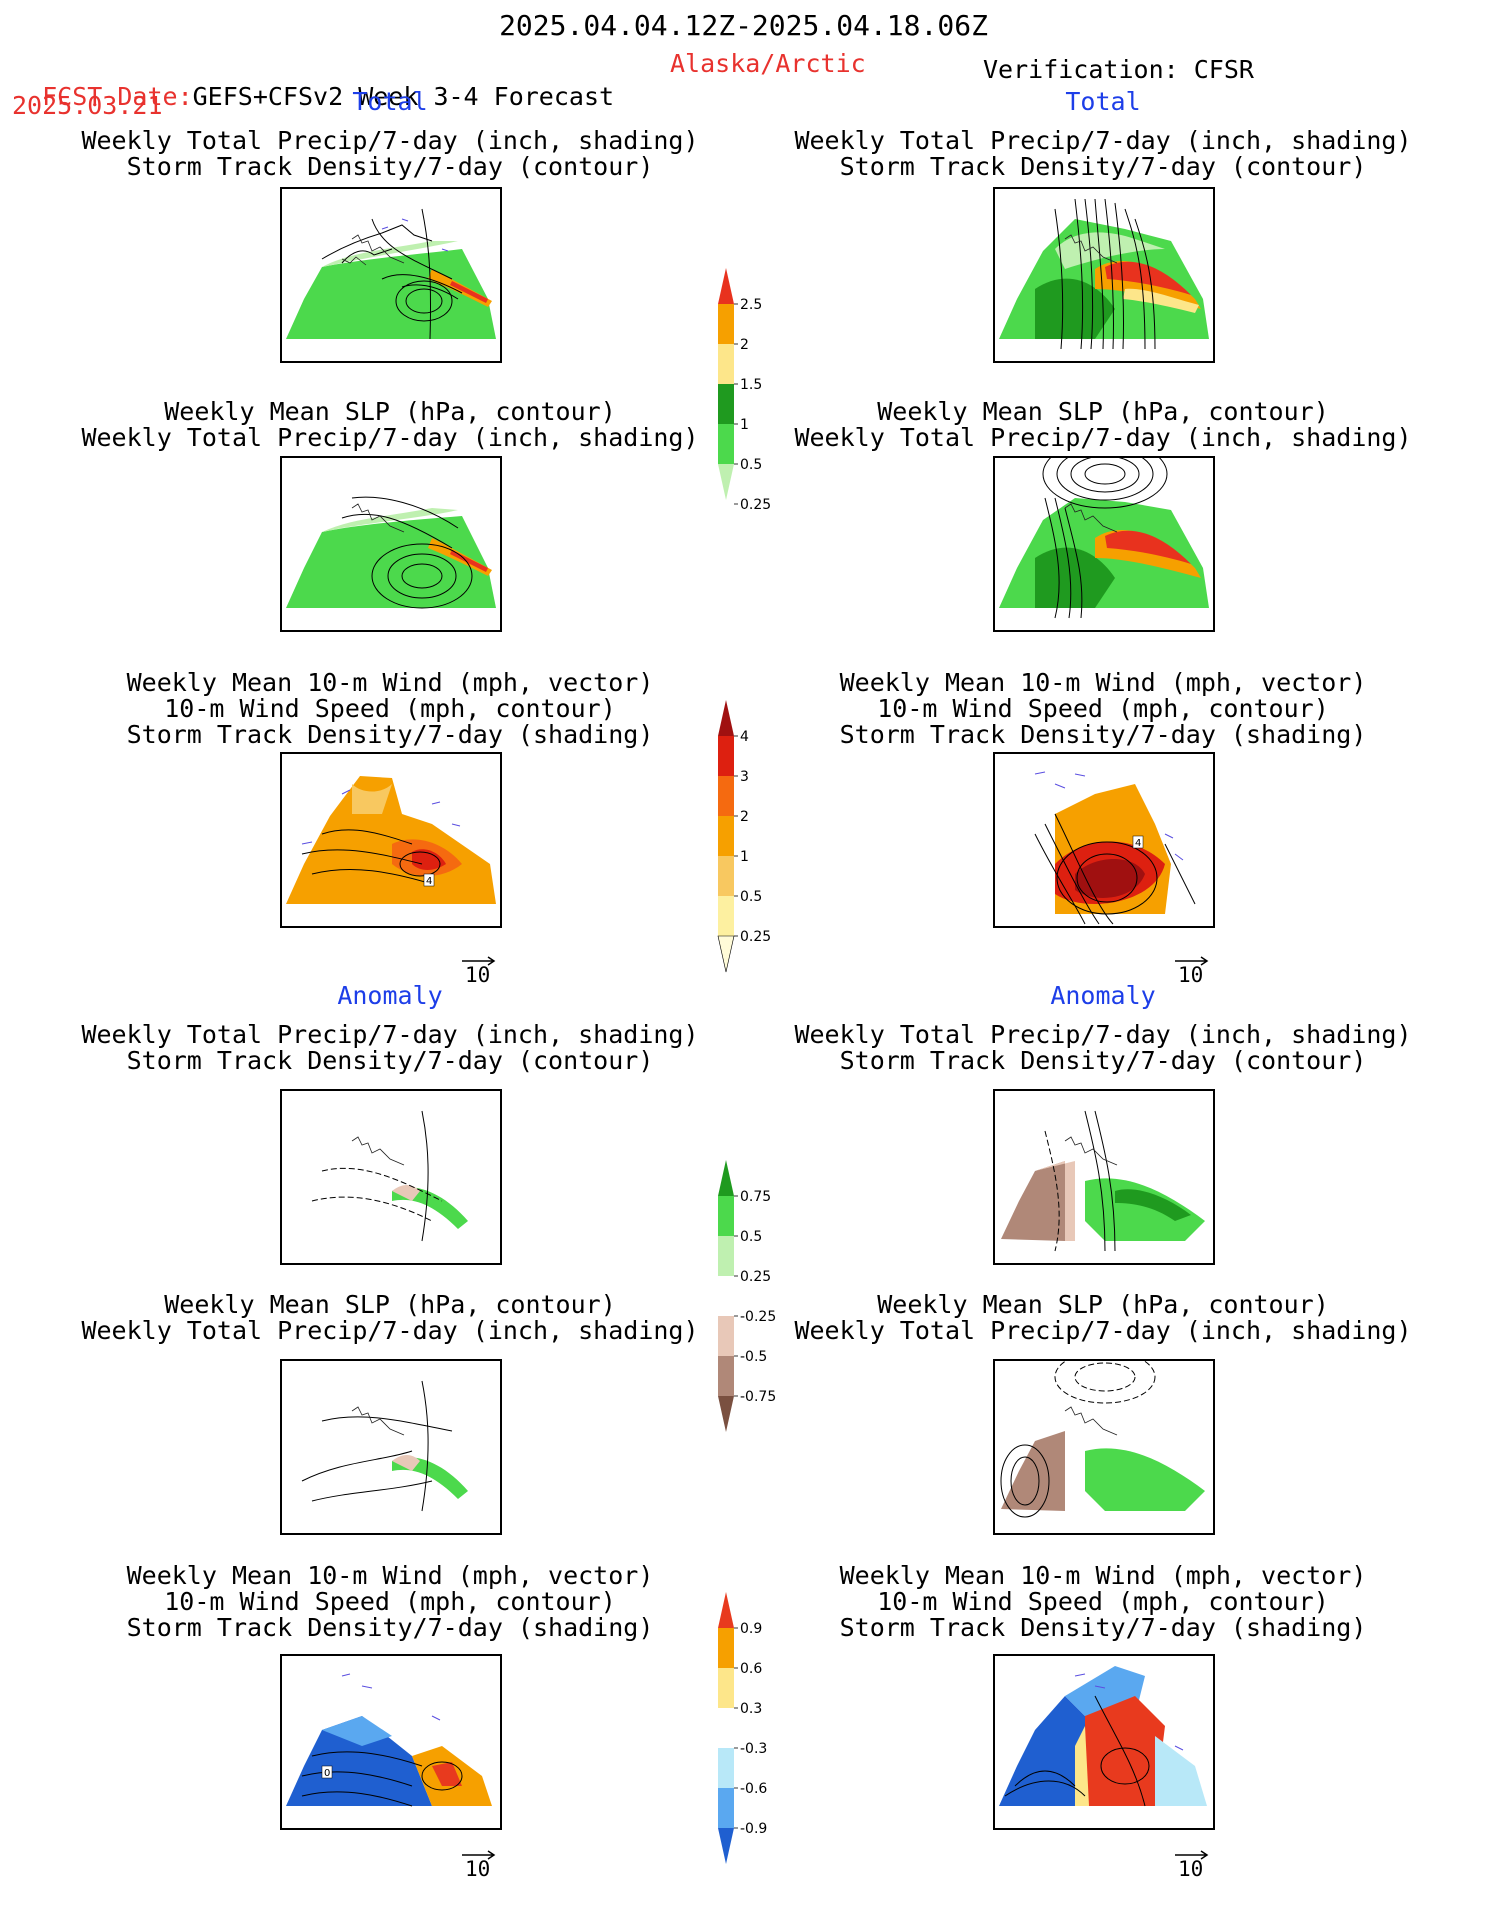 Image resolution: width=1487 pixels, height=1925 pixels. I want to click on colorbar-precip-anom: 0.75 0.5 0.25 -0.25 -0.5 -0.75, so click(758, 1298).